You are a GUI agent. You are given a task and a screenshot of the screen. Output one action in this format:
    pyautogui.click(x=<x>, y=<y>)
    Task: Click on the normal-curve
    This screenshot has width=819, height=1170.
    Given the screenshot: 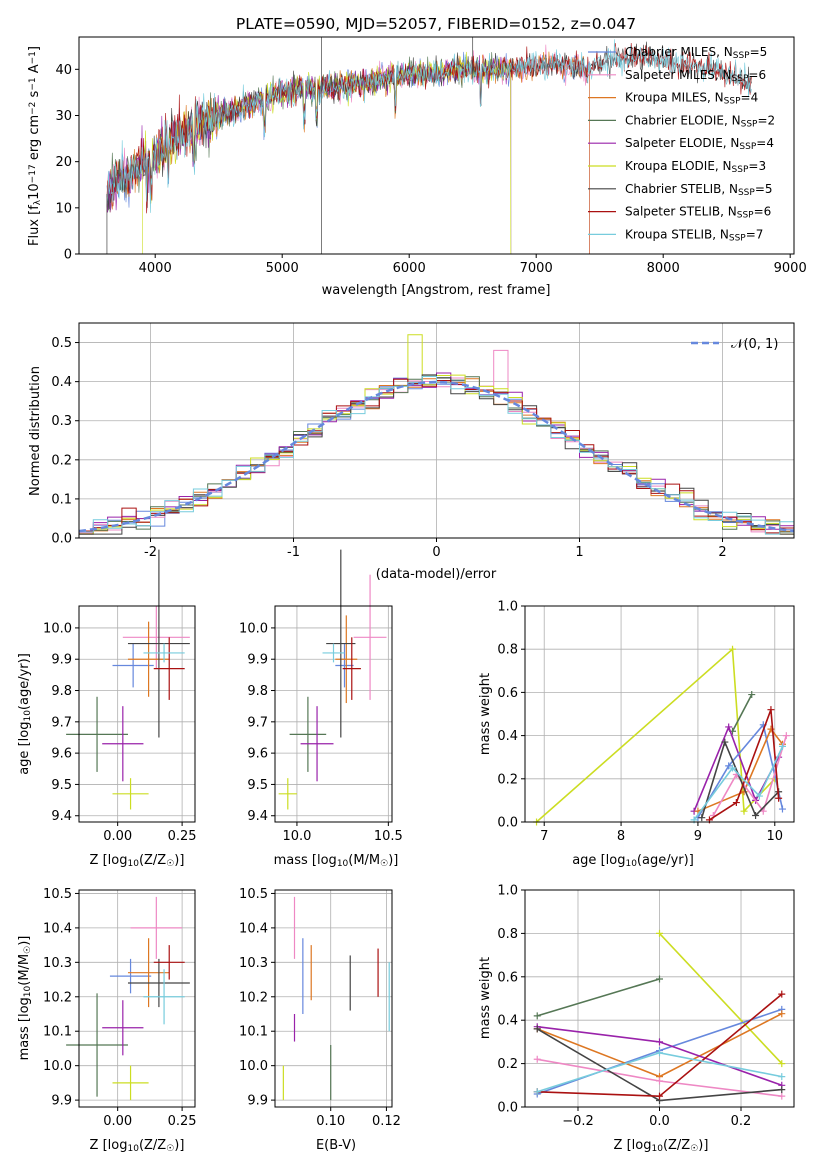 What is the action you would take?
    pyautogui.click(x=436, y=456)
    